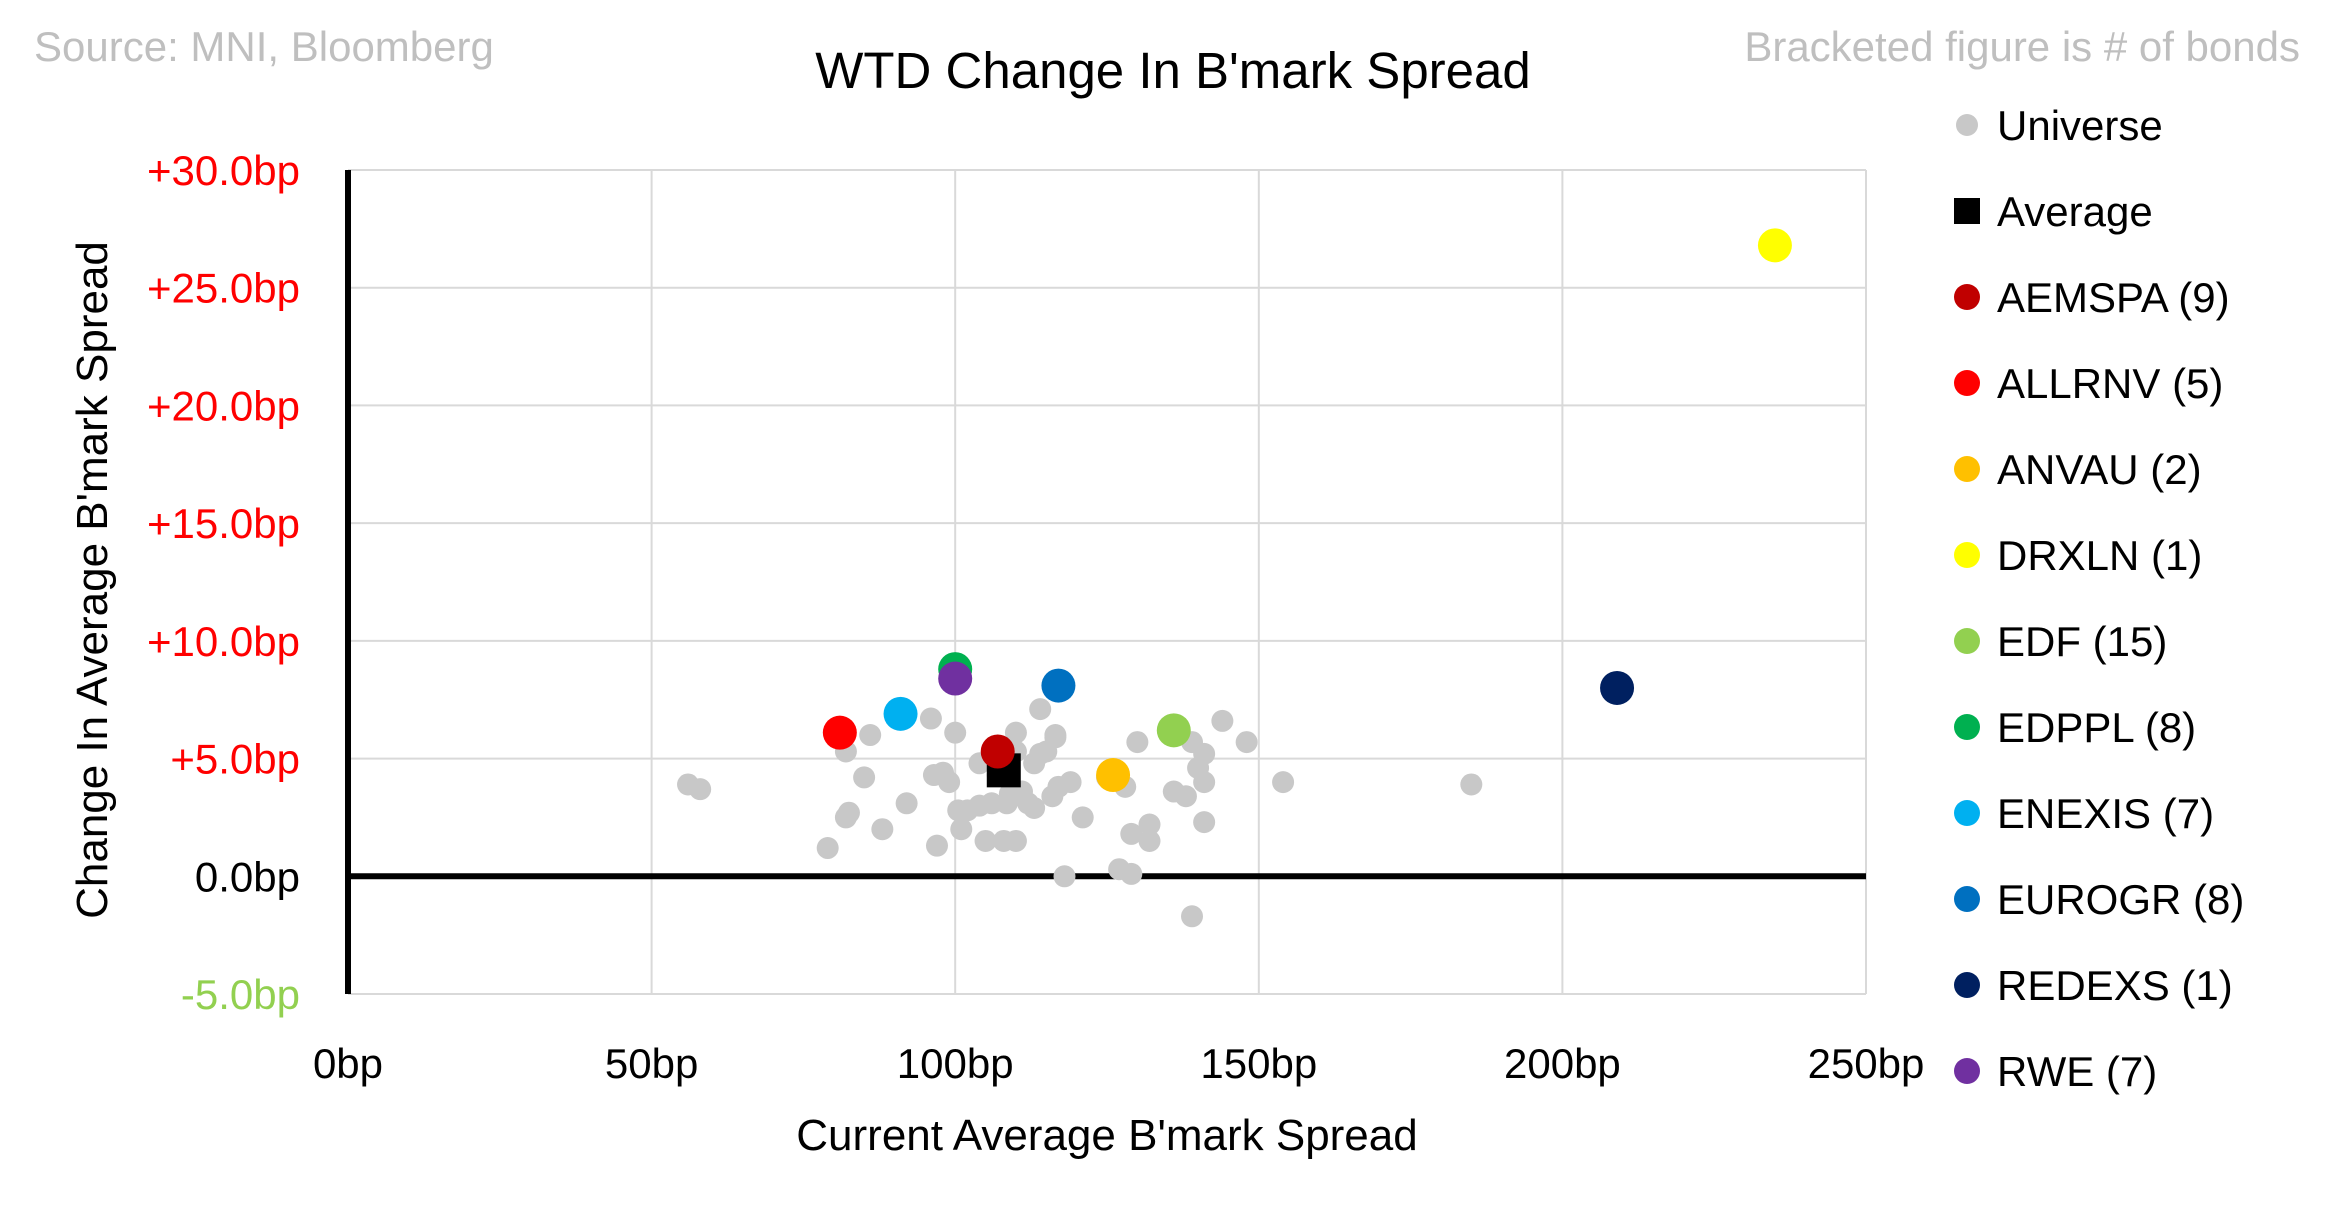  I want to click on chart-title: WTD Change In B'mark Spread, so click(1173, 70).